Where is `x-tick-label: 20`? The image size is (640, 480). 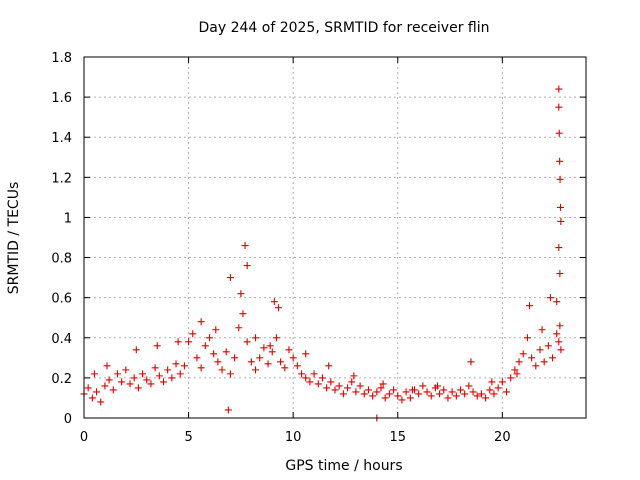 x-tick-label: 20 is located at coordinates (502, 437).